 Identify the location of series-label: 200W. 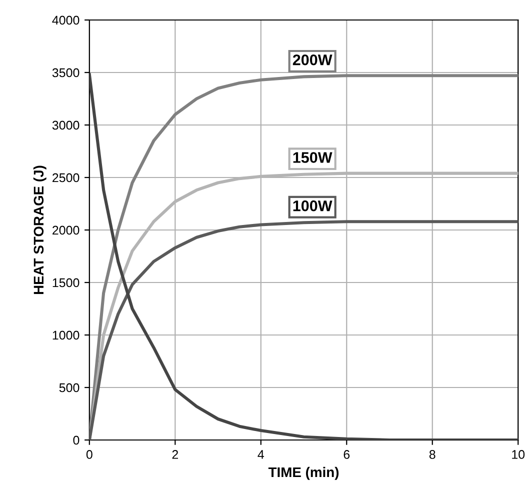
(312, 60).